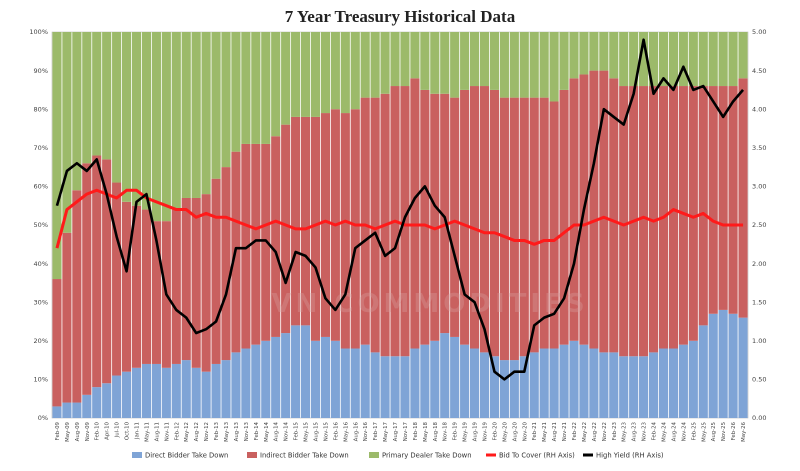 Image resolution: width=800 pixels, height=471 pixels. What do you see at coordinates (98, 430) in the screenshot?
I see `x-tick-label: Feb-10` at bounding box center [98, 430].